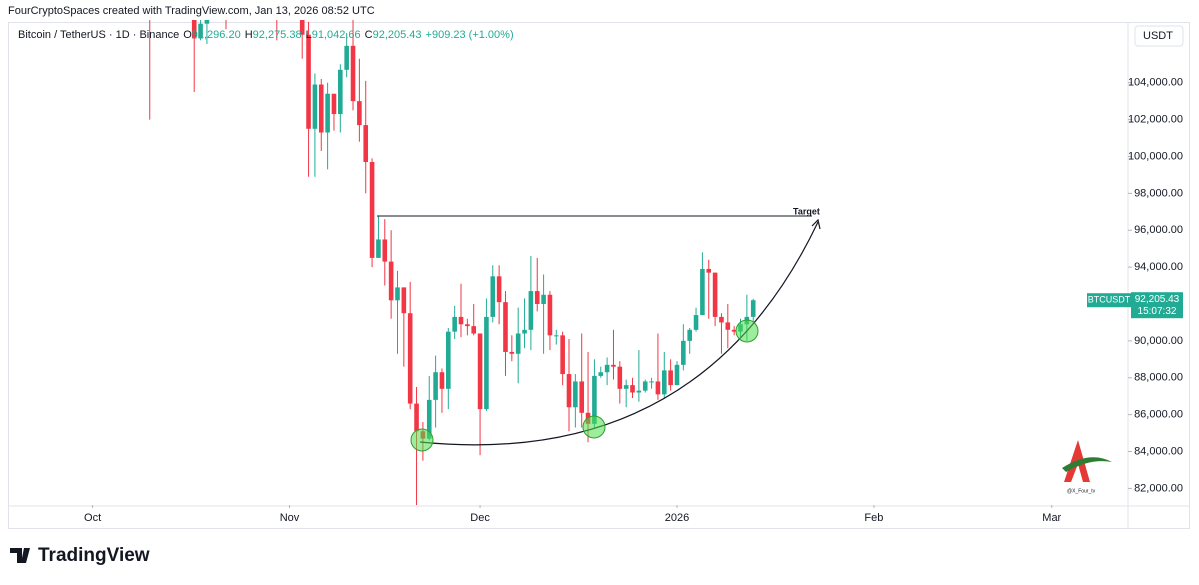 The height and width of the screenshot is (585, 1199). I want to click on ohlc-key: C, so click(369, 35).